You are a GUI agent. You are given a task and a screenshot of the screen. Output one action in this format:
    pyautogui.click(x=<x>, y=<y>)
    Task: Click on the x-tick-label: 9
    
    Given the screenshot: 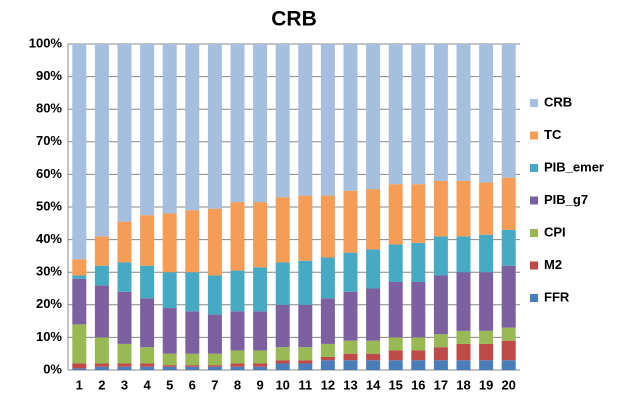 What is the action you would take?
    pyautogui.click(x=259, y=384)
    